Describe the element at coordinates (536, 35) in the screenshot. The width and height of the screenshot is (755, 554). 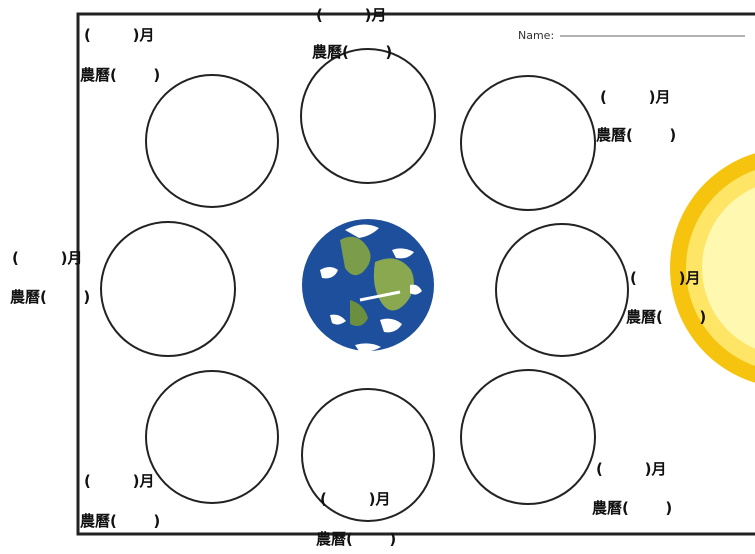
I see `name-label: Name:` at that location.